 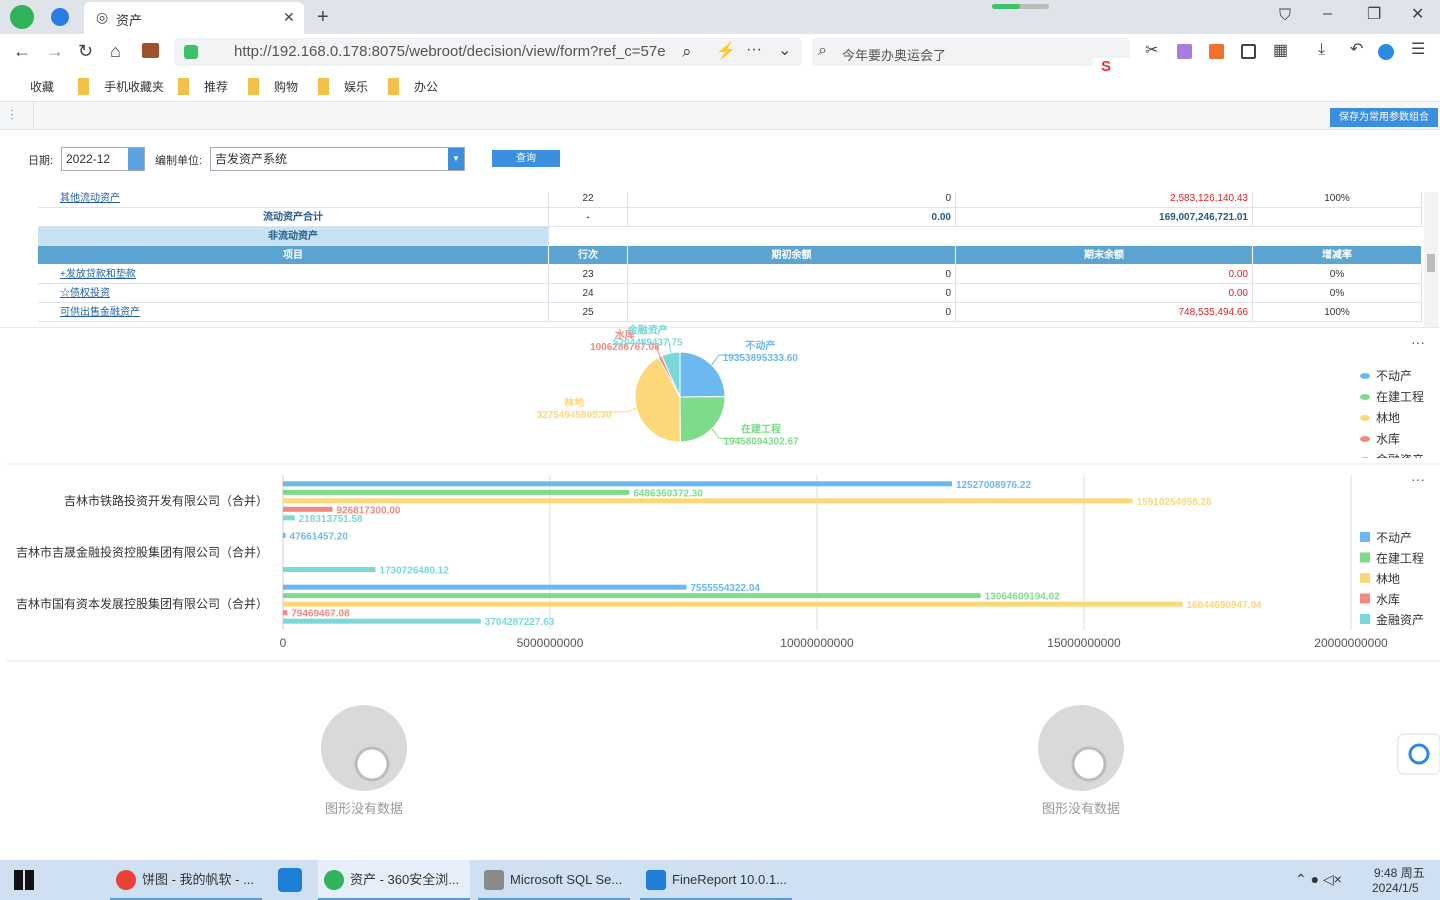 What do you see at coordinates (86, 51) in the screenshot?
I see `reload: ↻` at bounding box center [86, 51].